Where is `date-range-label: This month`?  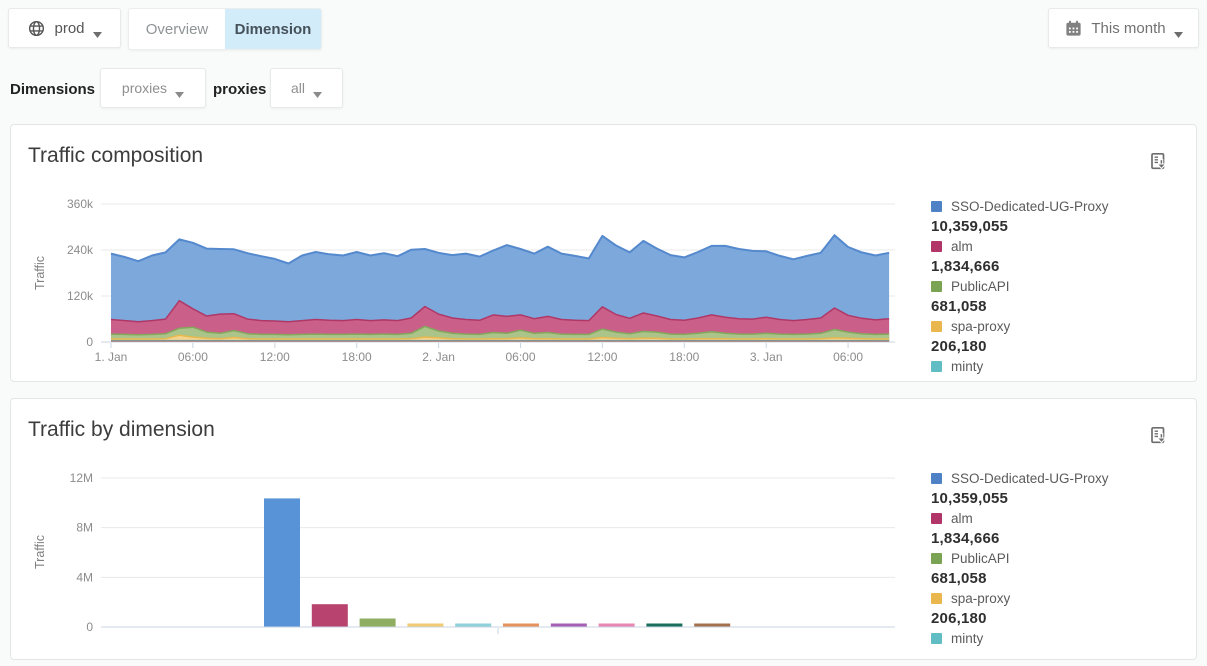
date-range-label: This month is located at coordinates (1128, 28).